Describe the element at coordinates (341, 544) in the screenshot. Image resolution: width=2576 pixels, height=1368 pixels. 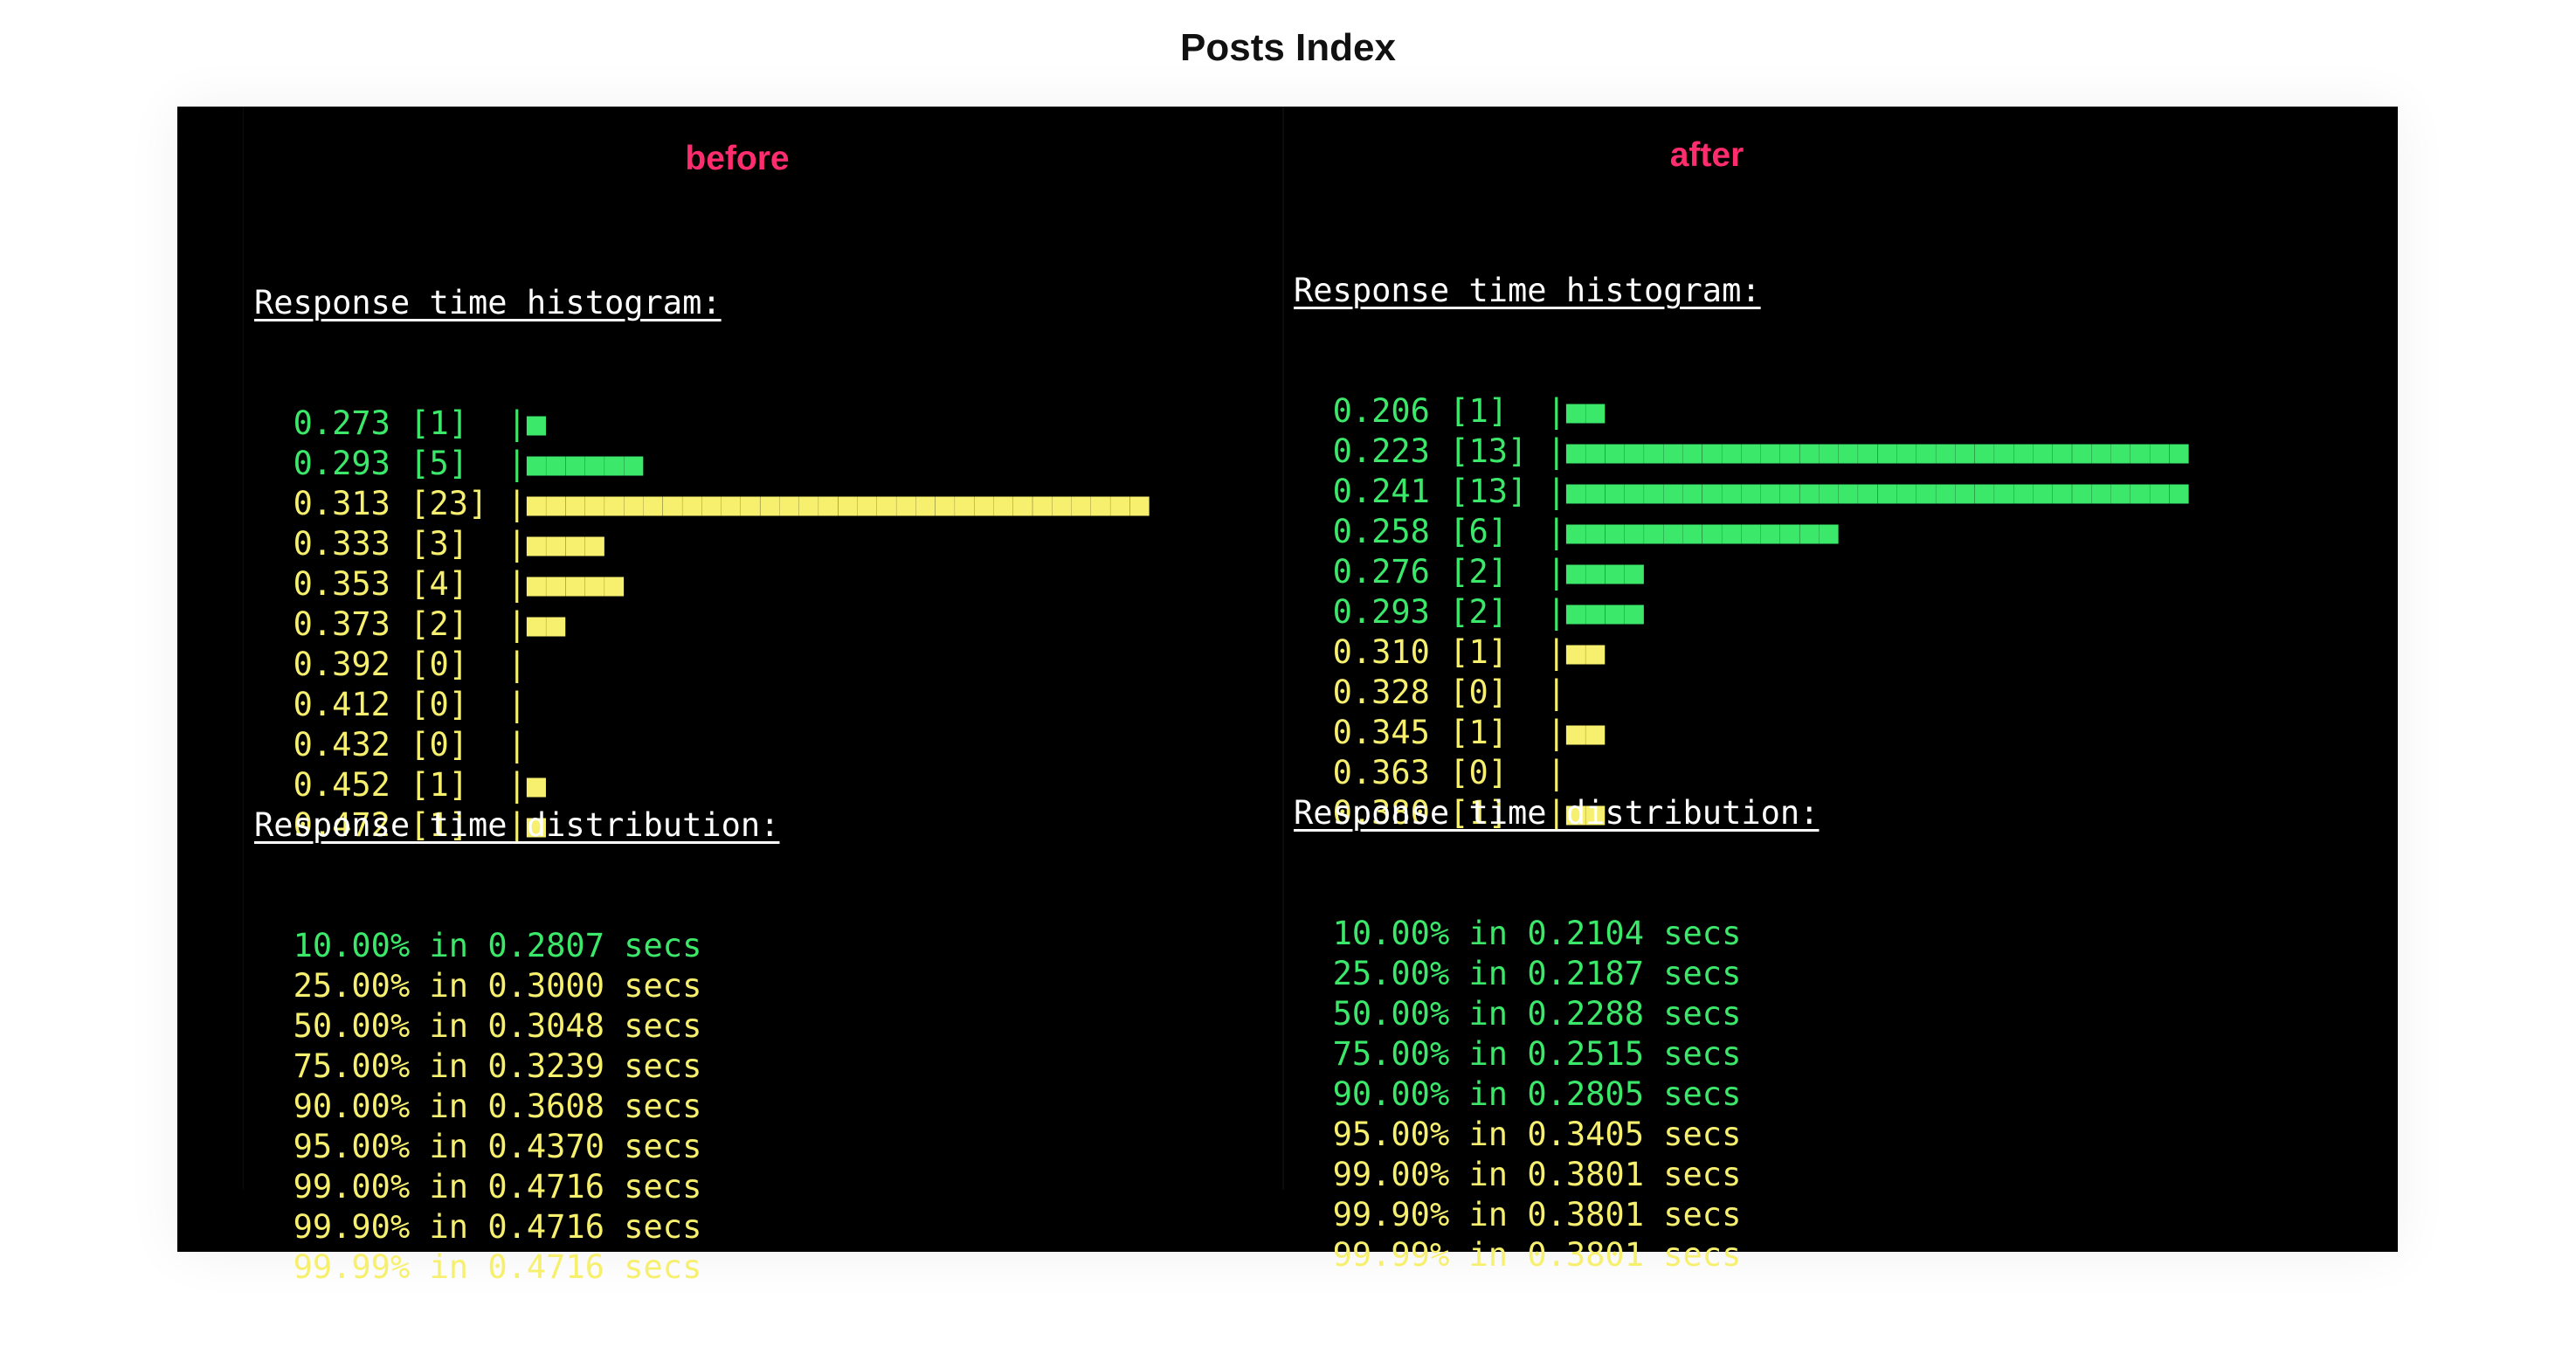
I see `bucket-value: 0.333` at that location.